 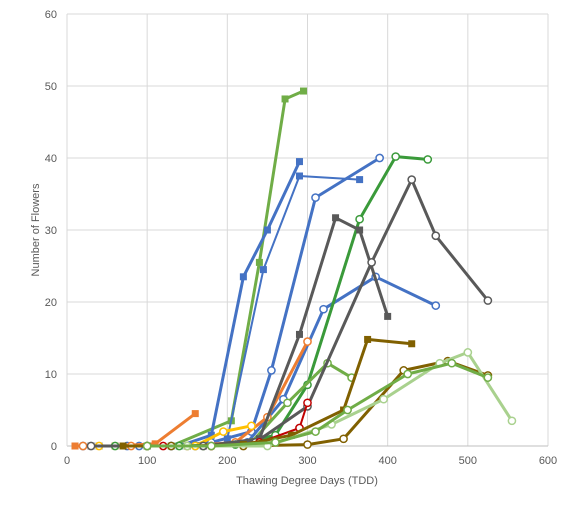 I want to click on x-tick-label: 0, so click(x=67, y=461).